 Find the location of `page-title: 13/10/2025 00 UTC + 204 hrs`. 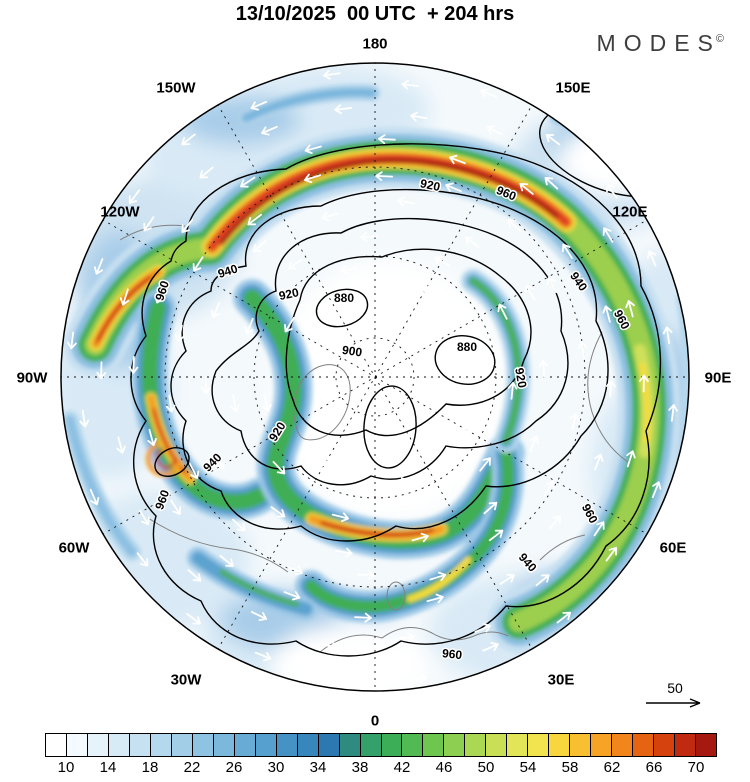

page-title: 13/10/2025 00 UTC + 204 hrs is located at coordinates (375, 14).